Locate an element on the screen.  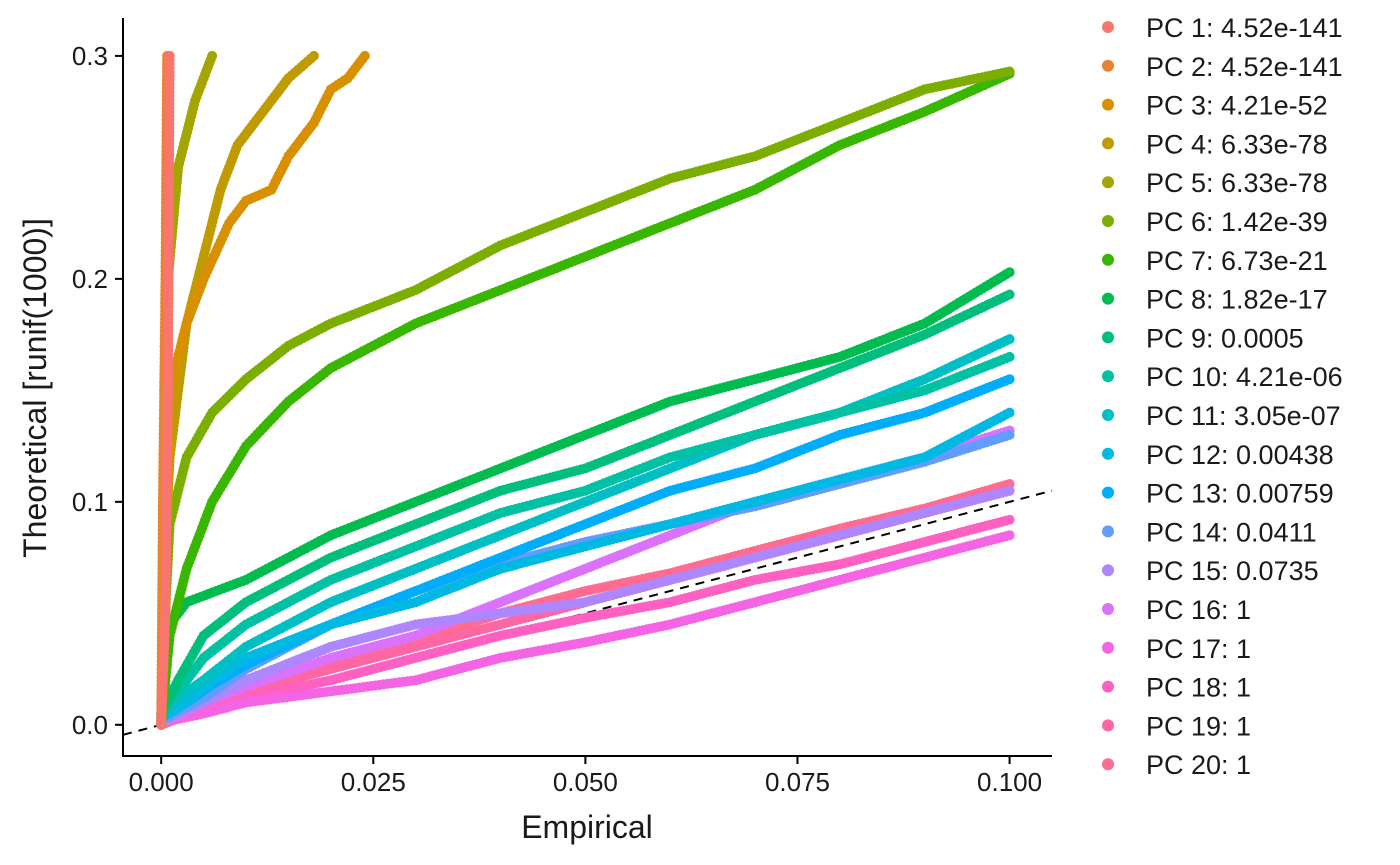
legend-item: PC 14: 0.0411 is located at coordinates (1209, 532).